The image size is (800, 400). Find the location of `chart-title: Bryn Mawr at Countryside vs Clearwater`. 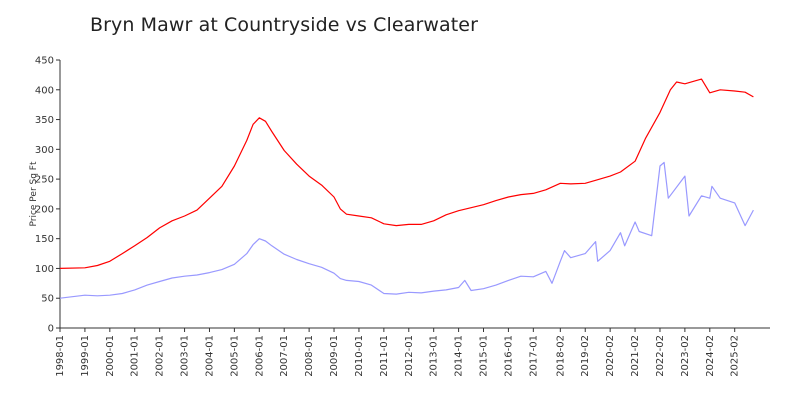

chart-title: Bryn Mawr at Countryside vs Clearwater is located at coordinates (284, 25).